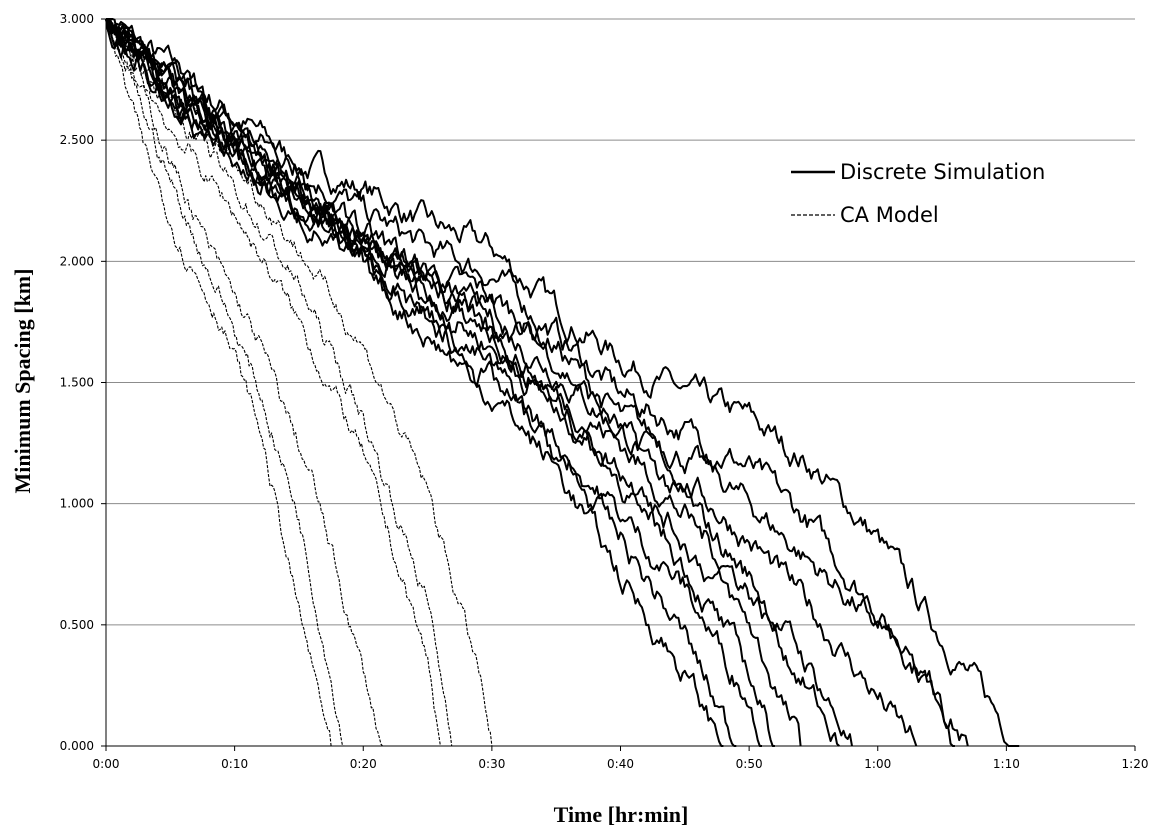 The width and height of the screenshot is (1167, 832). I want to click on legend-item-discrete: Discrete Simulation, so click(918, 172).